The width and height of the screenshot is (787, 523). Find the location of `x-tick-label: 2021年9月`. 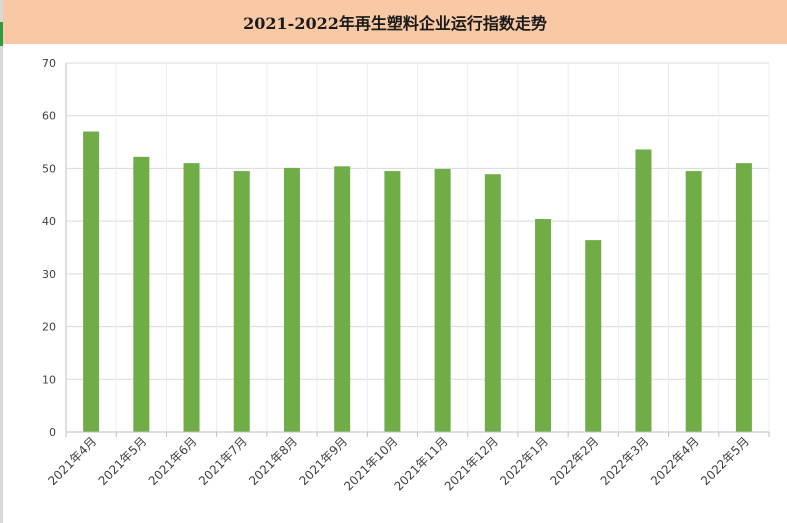

x-tick-label: 2021年9月 is located at coordinates (323, 461).